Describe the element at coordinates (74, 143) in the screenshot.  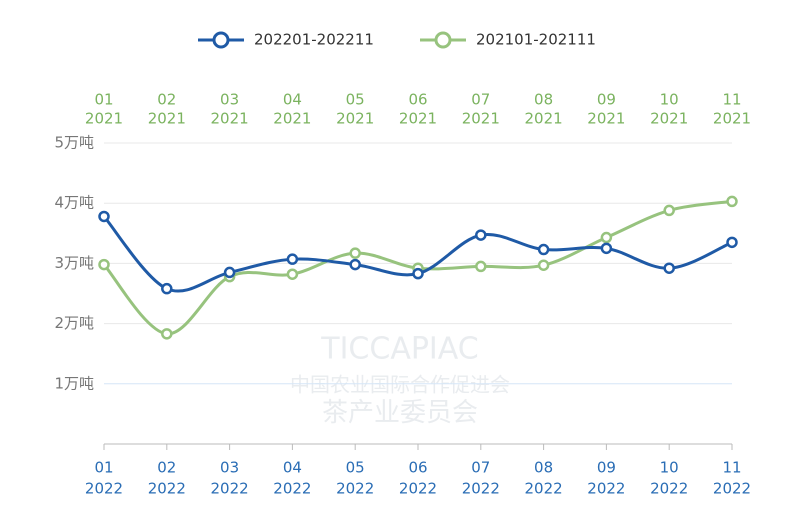
I see `y-tick-label: 5万吨` at that location.